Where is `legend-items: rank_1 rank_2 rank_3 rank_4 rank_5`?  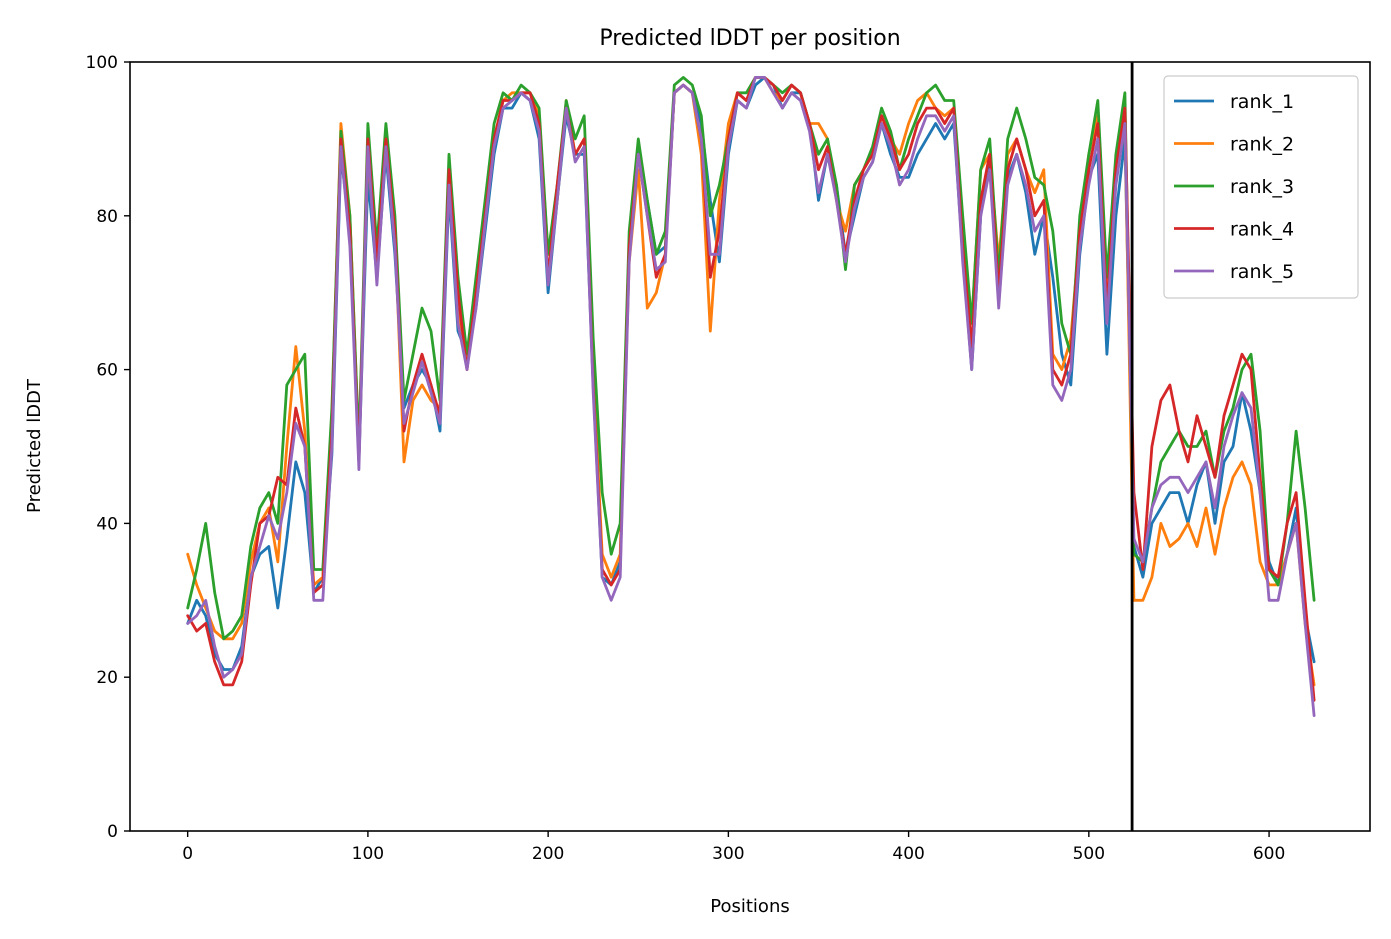 legend-items: rank_1 rank_2 rank_3 rank_4 rank_5 is located at coordinates (1234, 187).